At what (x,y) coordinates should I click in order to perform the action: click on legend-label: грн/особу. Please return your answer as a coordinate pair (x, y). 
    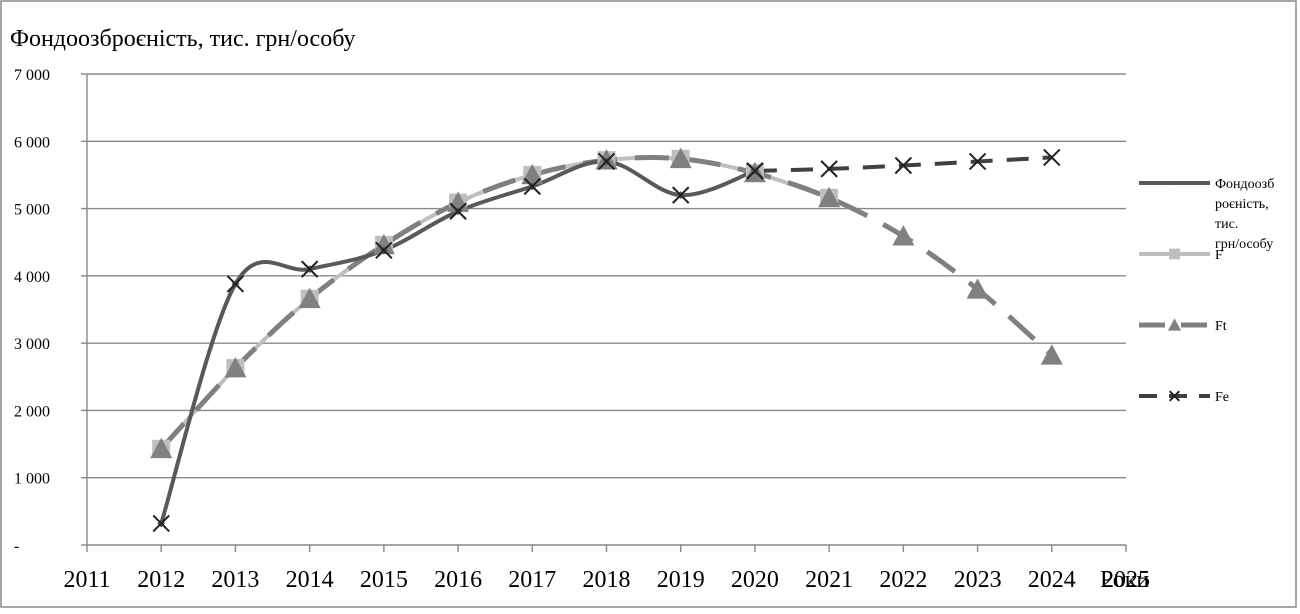
    Looking at the image, I should click on (1244, 244).